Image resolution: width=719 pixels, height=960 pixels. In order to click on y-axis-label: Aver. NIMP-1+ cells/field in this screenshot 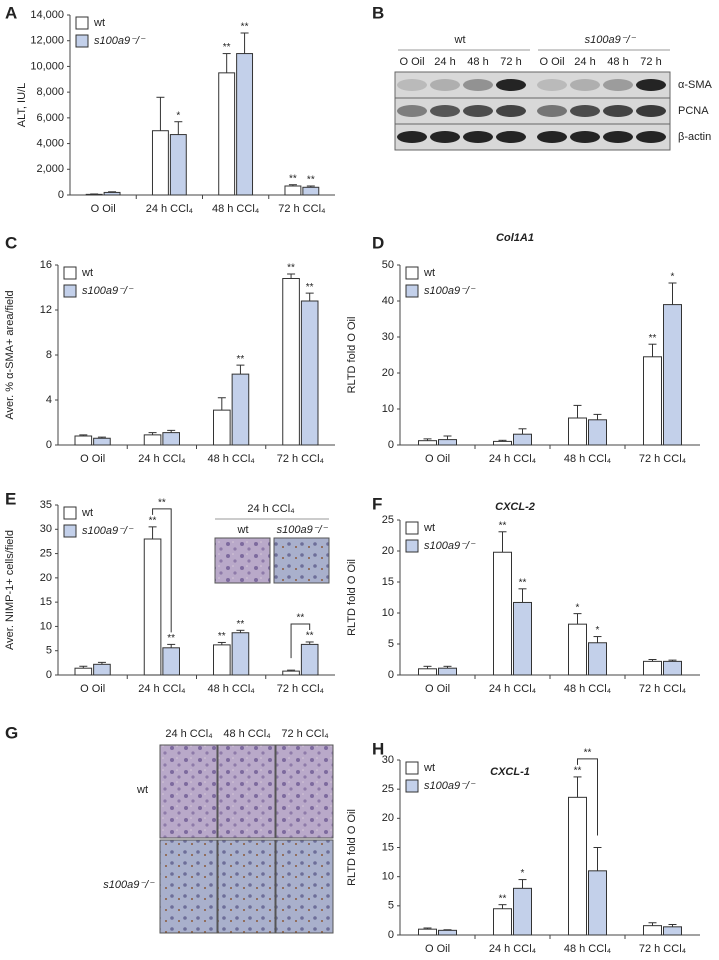, I will do `click(10, 590)`.